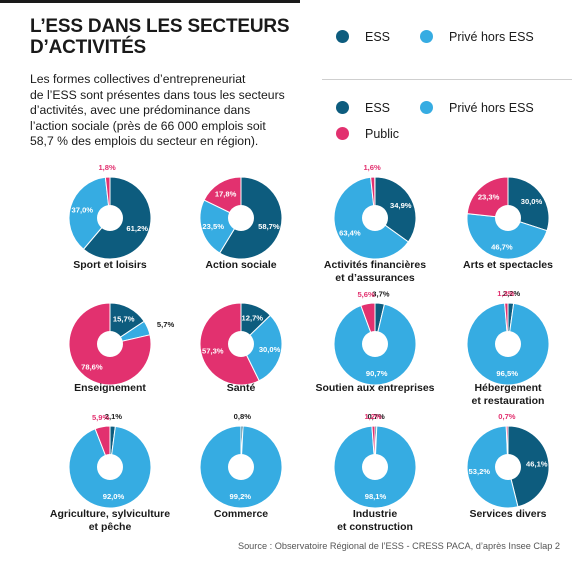 This screenshot has height=570, width=572. Describe the element at coordinates (114, 416) in the screenshot. I see `label-ess: 2,1%` at that location.